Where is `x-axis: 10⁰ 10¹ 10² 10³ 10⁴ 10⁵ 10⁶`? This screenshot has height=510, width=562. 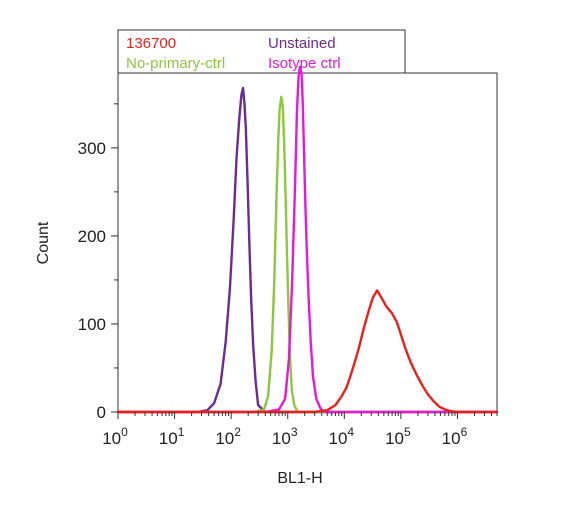 x-axis: 10⁰ 10¹ 10² 10³ 10⁴ 10⁵ 10⁶ is located at coordinates (300, 430).